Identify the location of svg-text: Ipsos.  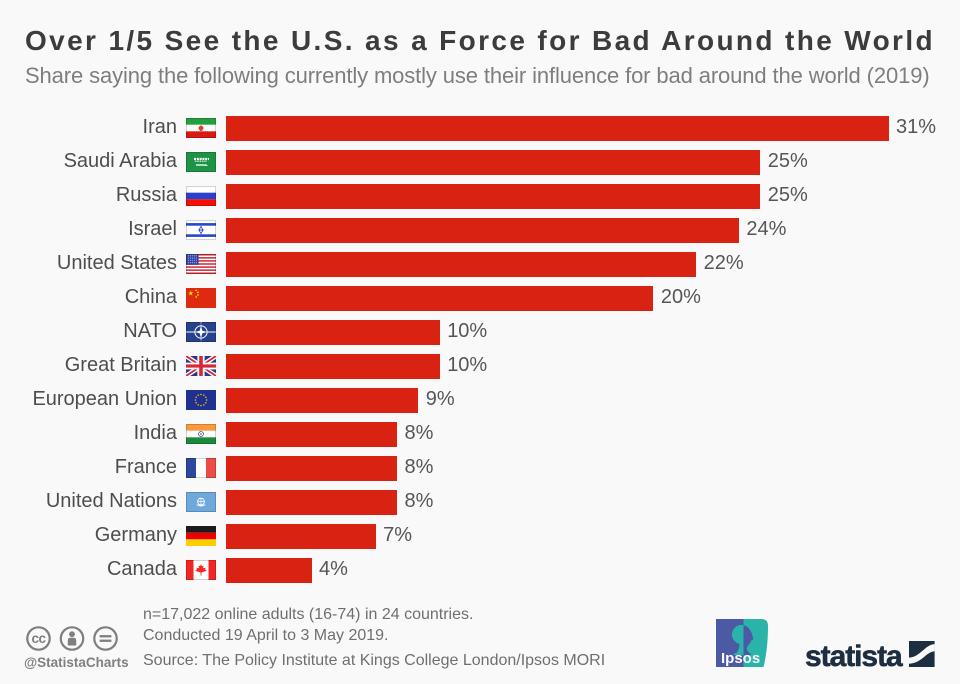
(740, 658).